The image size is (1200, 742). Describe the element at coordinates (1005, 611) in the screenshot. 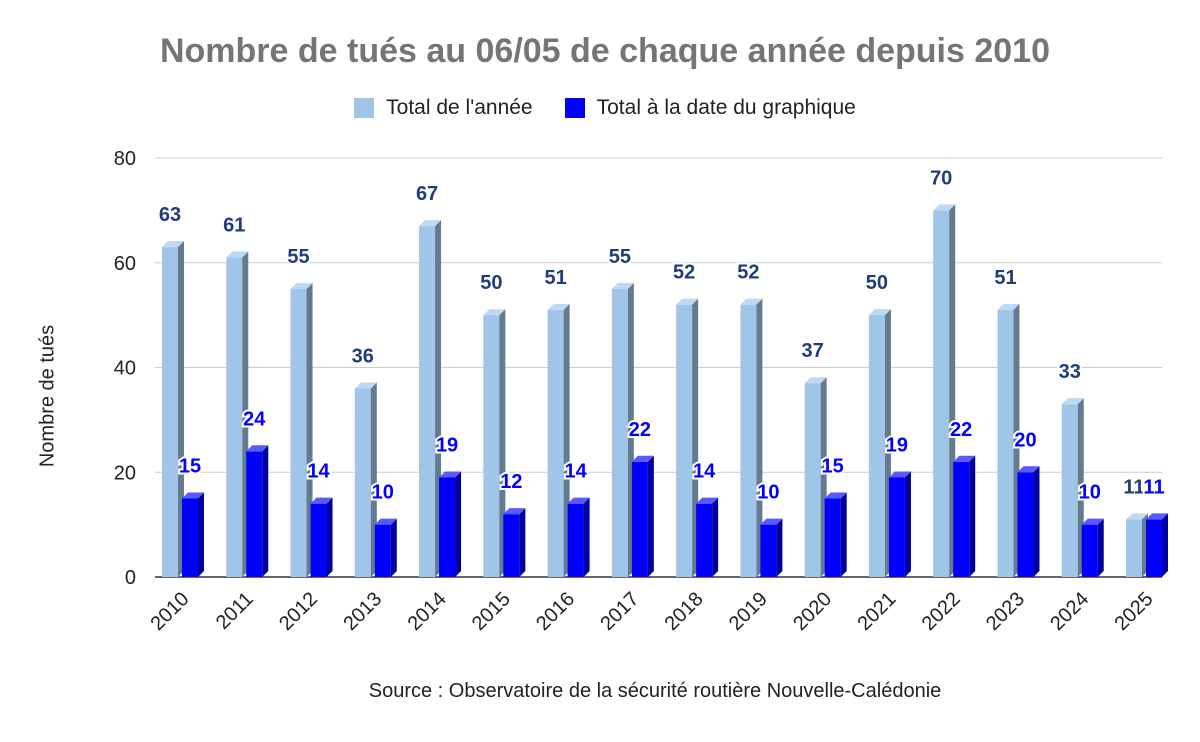

I see `x-tick-label-2023: 2023` at that location.